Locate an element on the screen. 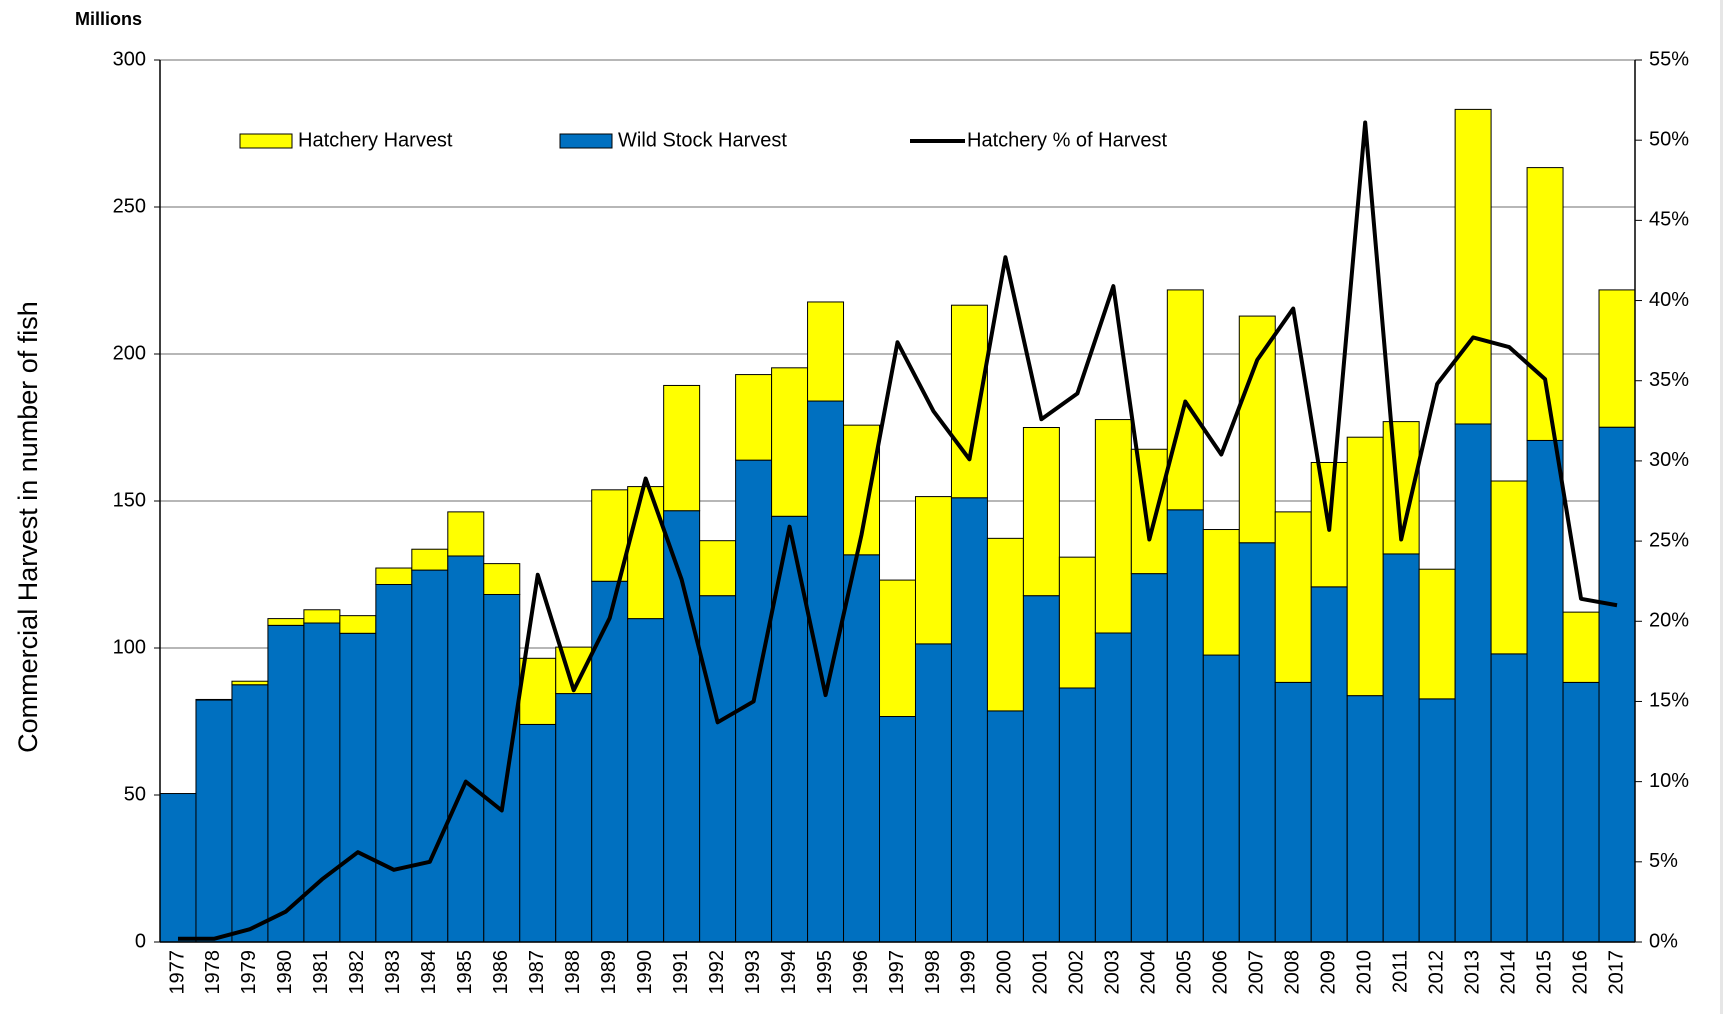  x-tick-label: 1994 is located at coordinates (789, 972).